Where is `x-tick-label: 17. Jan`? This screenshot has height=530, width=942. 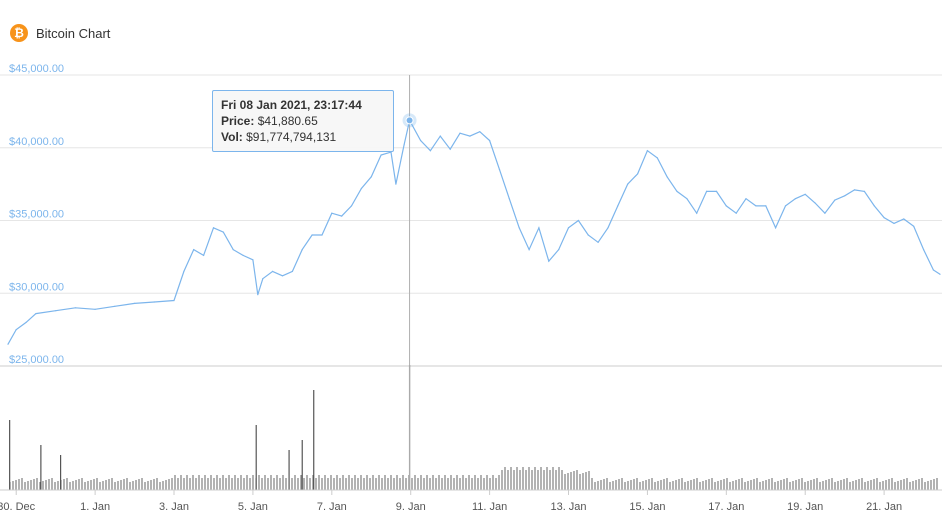
x-tick-label: 17. Jan is located at coordinates (726, 507).